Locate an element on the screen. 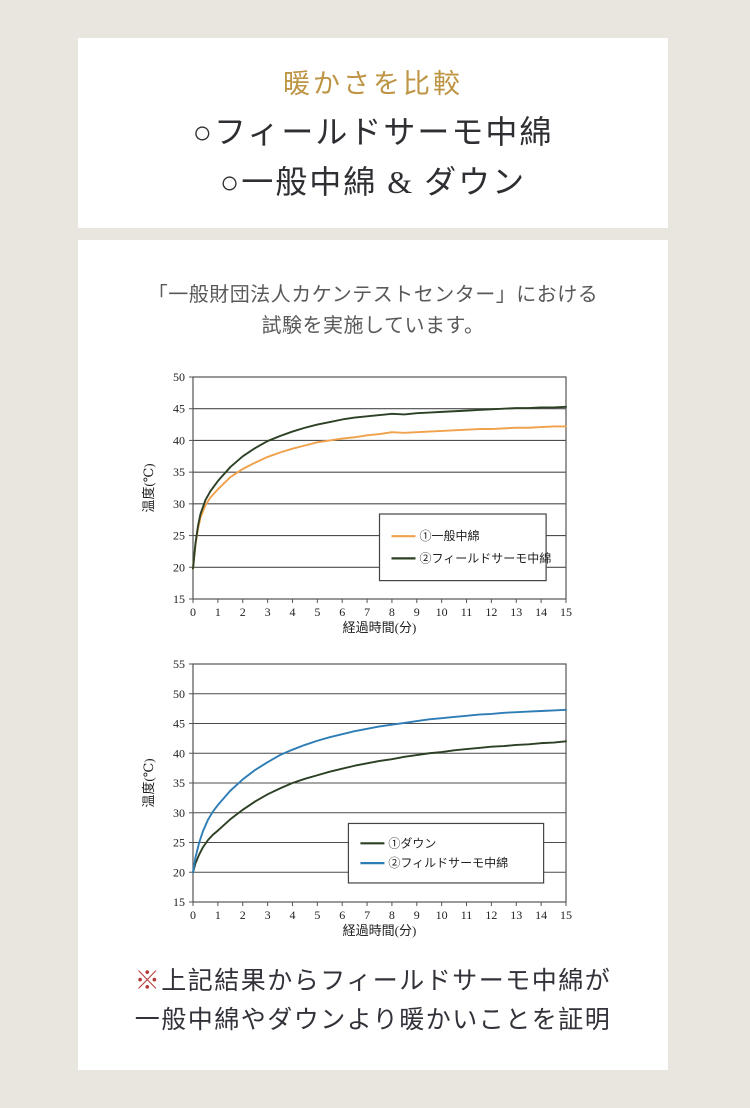 This screenshot has width=750, height=1108. legend-label: ①一般中綿 is located at coordinates (450, 535).